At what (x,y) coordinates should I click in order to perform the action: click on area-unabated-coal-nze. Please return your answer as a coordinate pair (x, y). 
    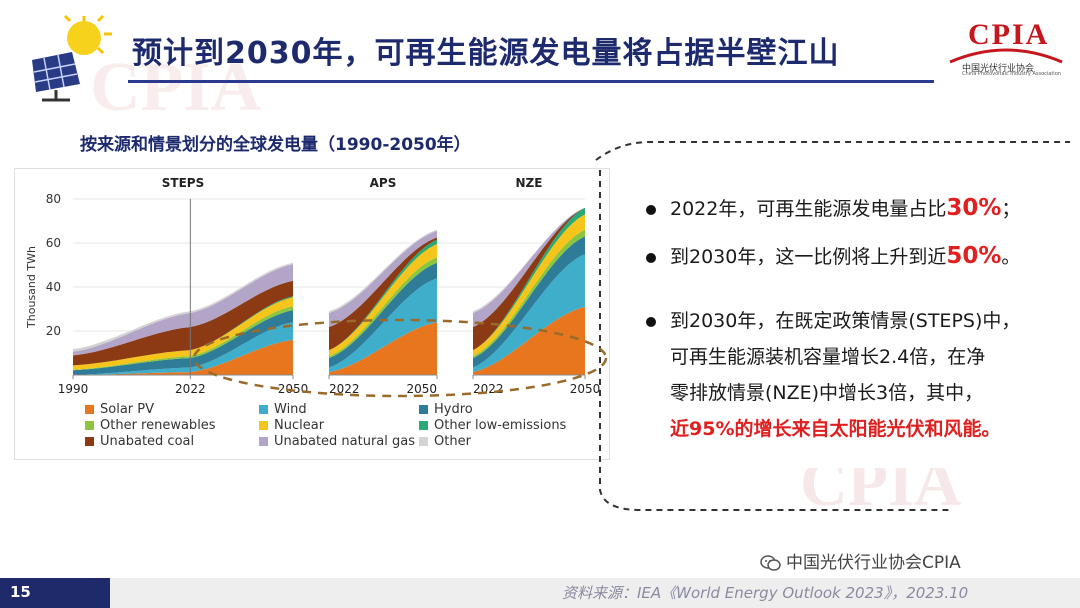
    Looking at the image, I should click on (529, 279).